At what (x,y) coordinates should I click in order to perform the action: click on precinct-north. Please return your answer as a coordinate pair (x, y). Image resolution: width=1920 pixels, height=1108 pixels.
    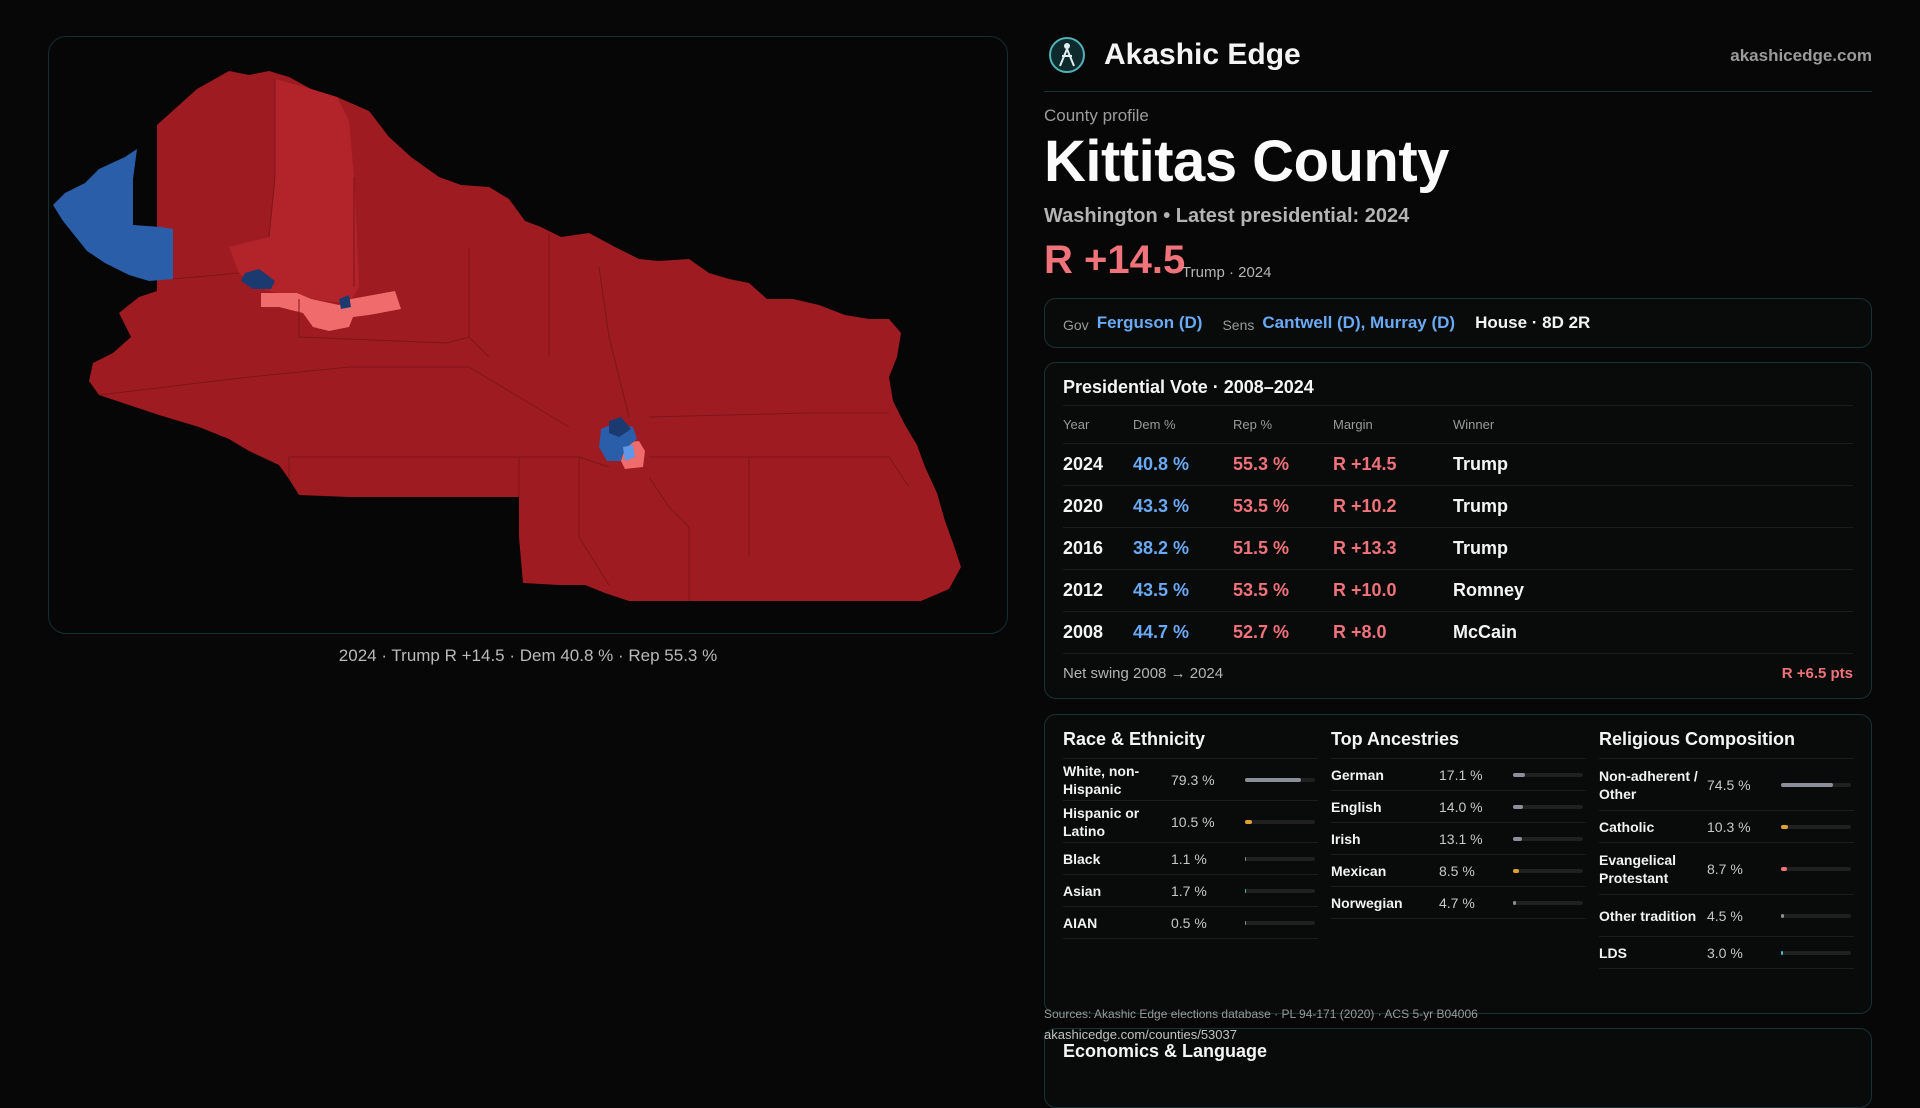
    Looking at the image, I should click on (294, 191).